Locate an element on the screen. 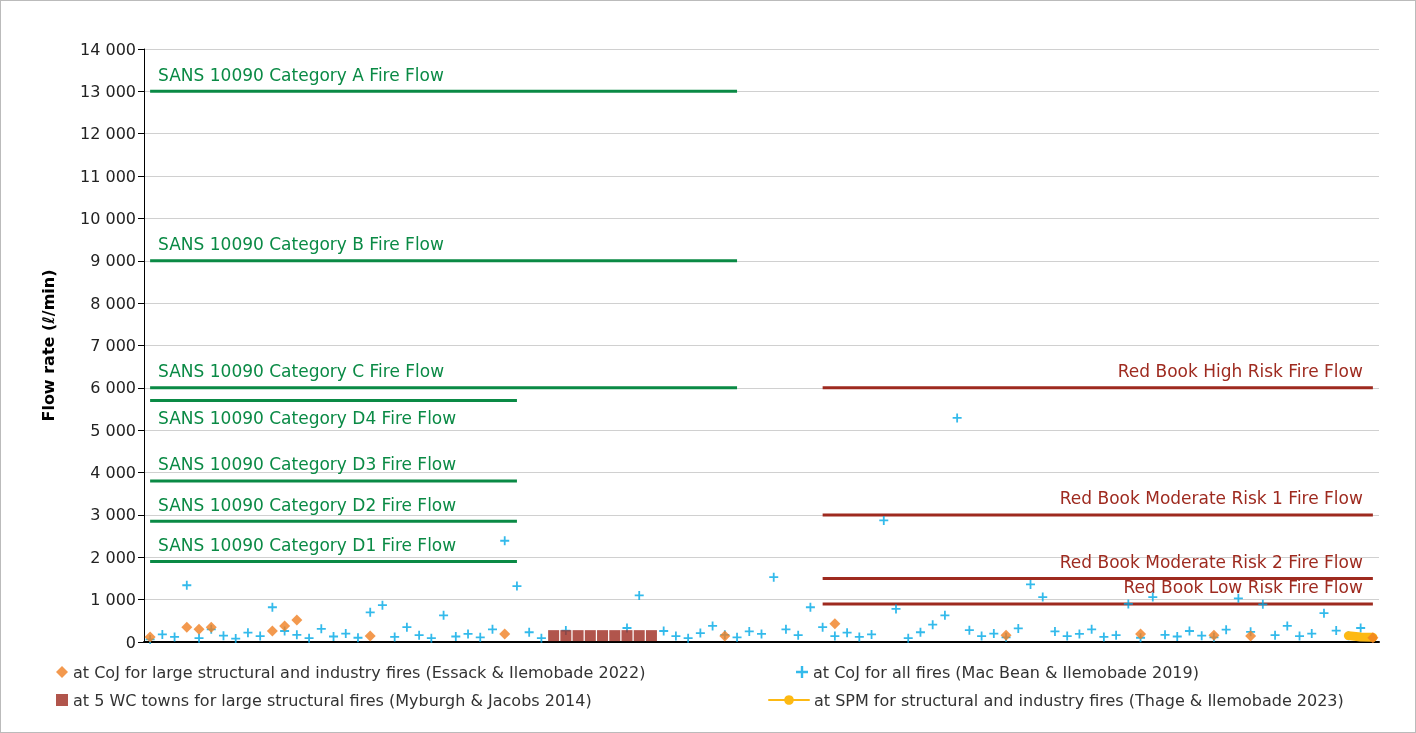  y-tick-label: 8 000 is located at coordinates (113, 303).